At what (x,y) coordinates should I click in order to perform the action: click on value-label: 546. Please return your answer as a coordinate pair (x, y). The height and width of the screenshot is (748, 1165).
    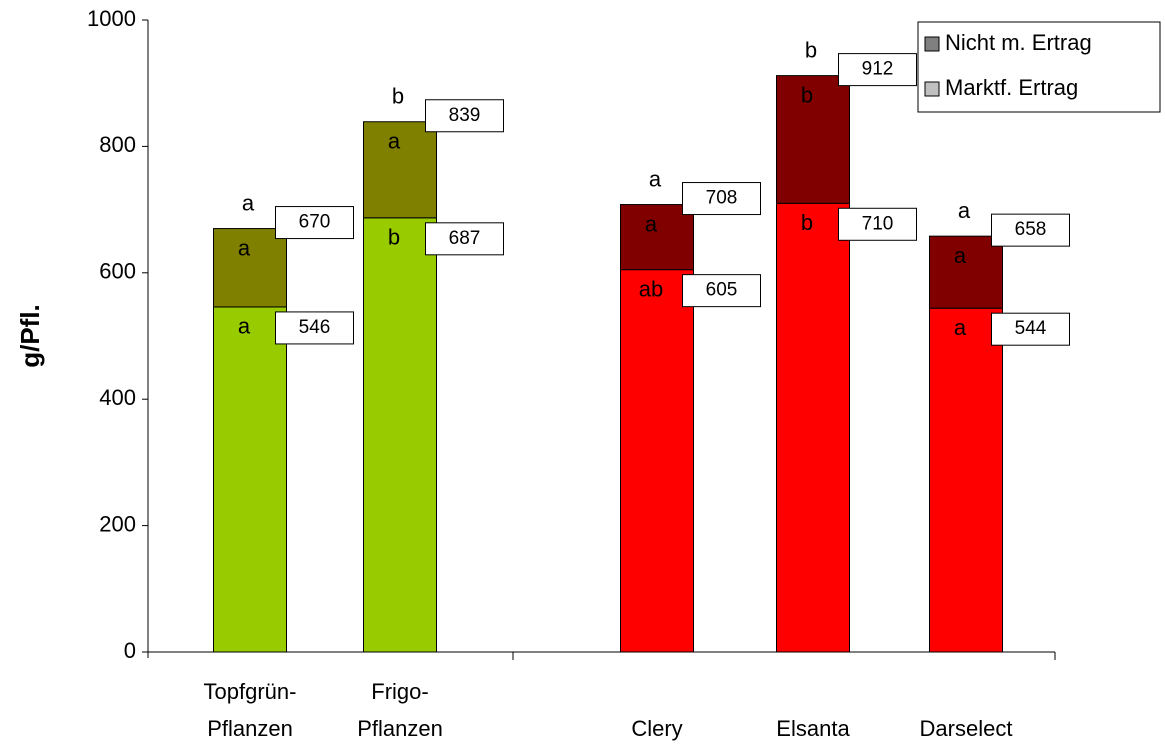
    Looking at the image, I should click on (315, 327).